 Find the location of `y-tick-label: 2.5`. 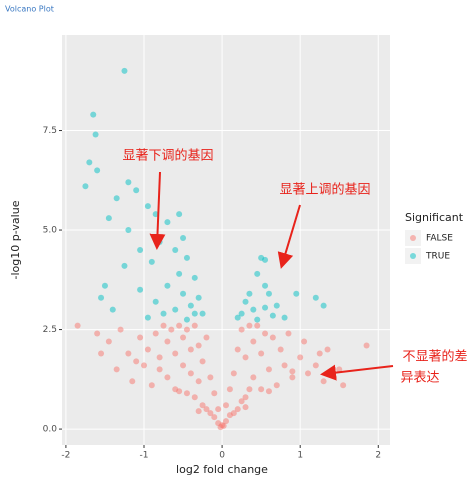

y-tick-label: 2.5 is located at coordinates (50, 330).